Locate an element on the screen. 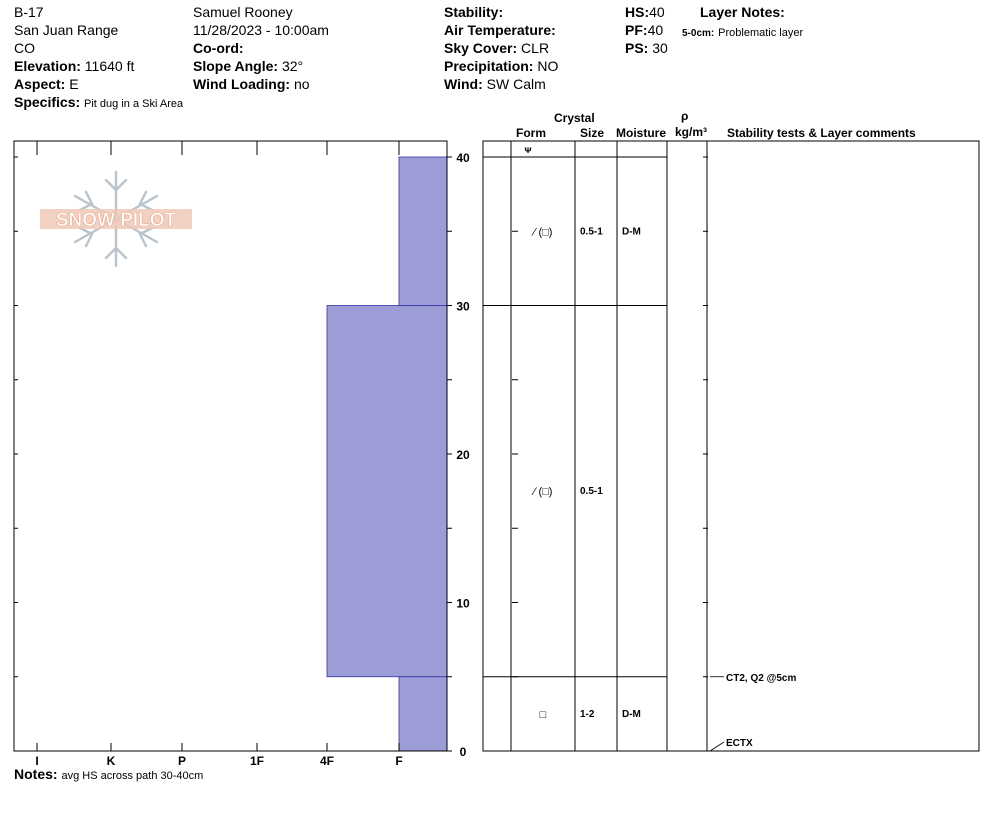 This screenshot has height=840, width=994. specifics-row: Specifics: Pit dug in a Ski Area is located at coordinates (98, 103).